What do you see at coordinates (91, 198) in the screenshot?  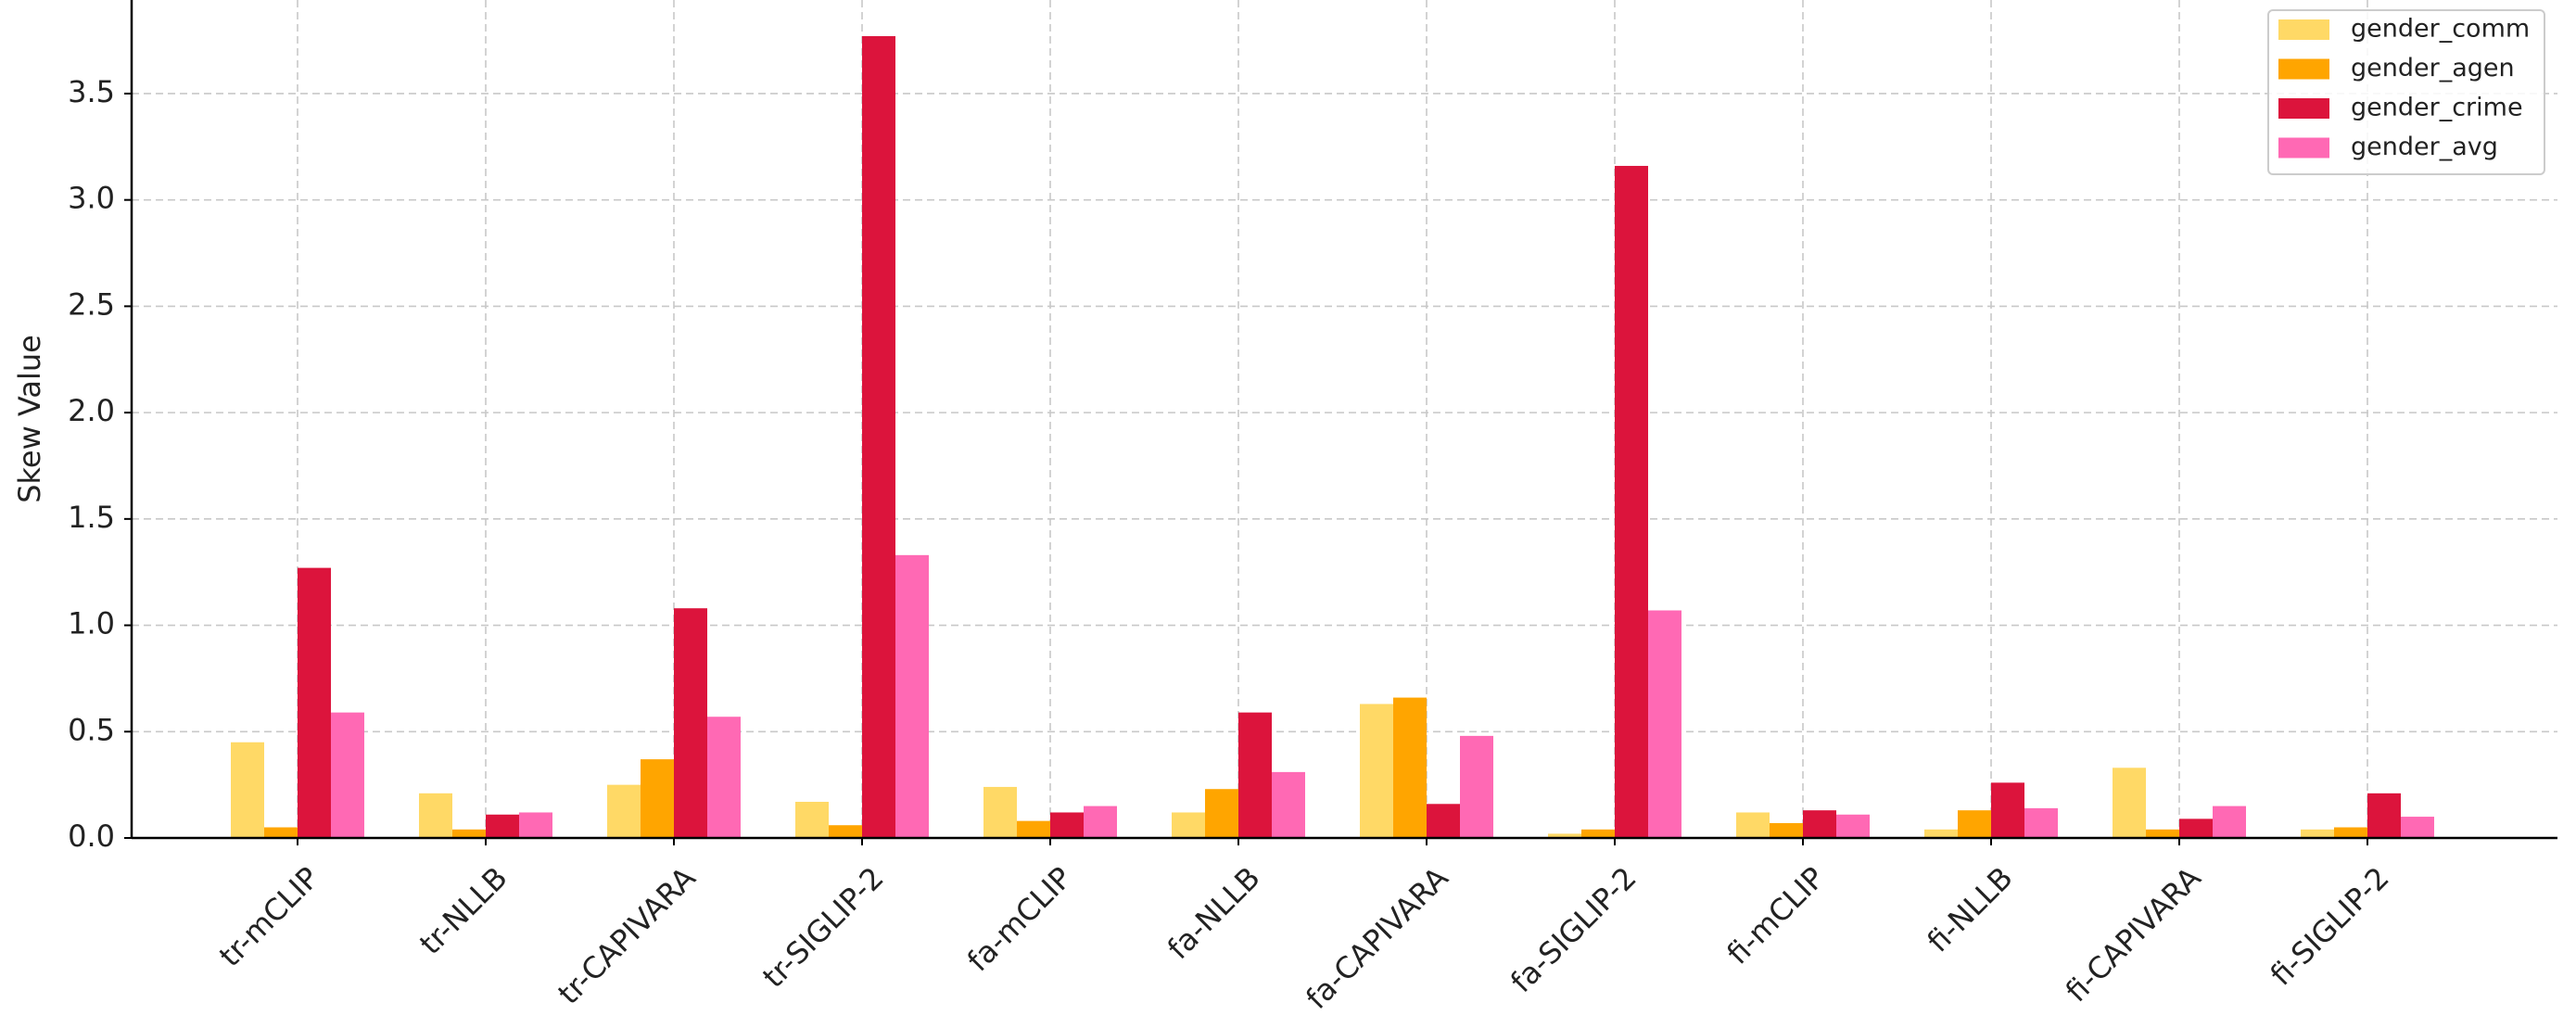 I see `y-tick-label: 3.0` at bounding box center [91, 198].